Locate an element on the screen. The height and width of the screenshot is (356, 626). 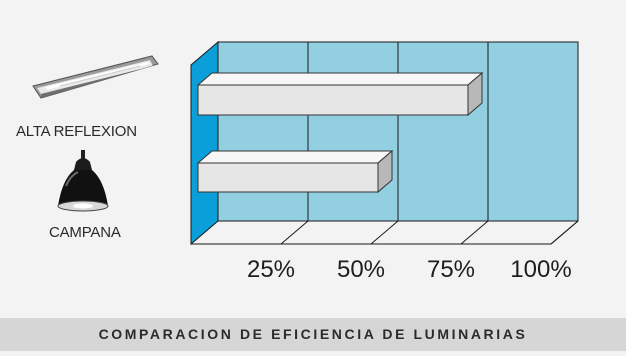
bell-lamp-icon is located at coordinates (83, 181).